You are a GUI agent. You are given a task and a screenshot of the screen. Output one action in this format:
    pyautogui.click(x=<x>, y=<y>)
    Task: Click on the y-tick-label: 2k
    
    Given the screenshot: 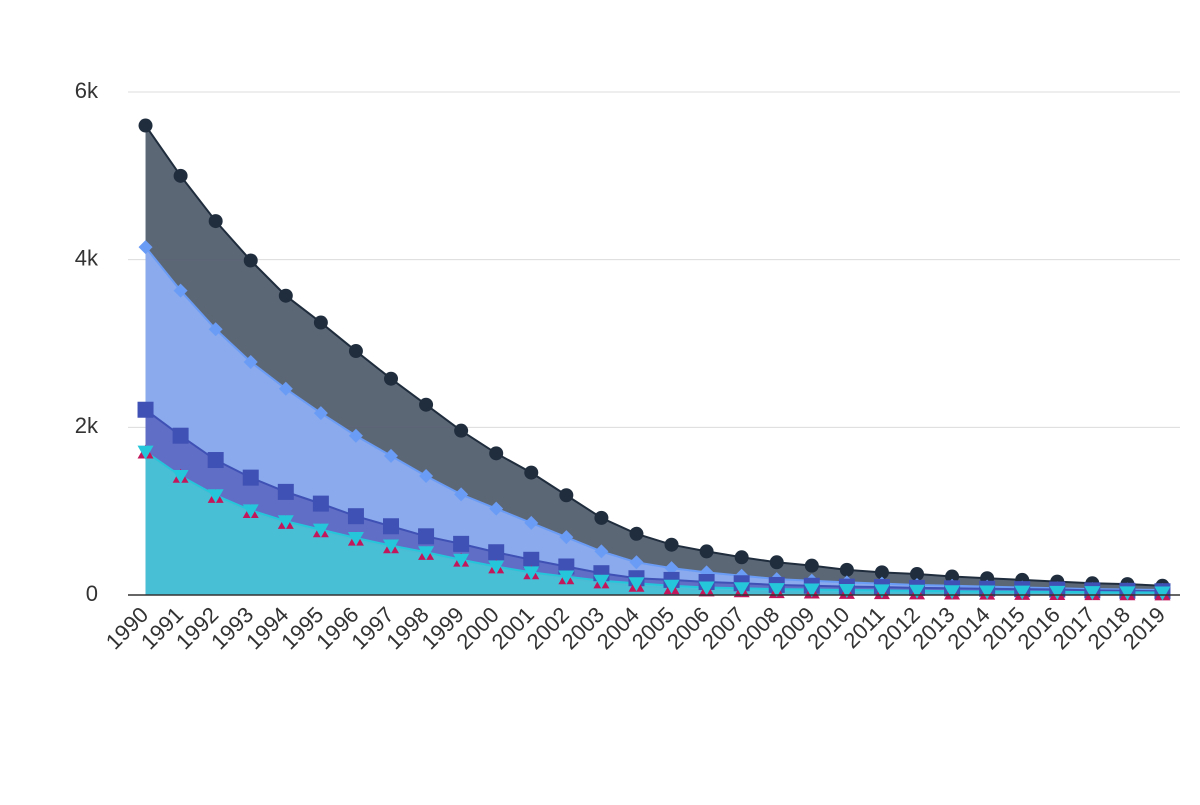 What is the action you would take?
    pyautogui.click(x=87, y=425)
    